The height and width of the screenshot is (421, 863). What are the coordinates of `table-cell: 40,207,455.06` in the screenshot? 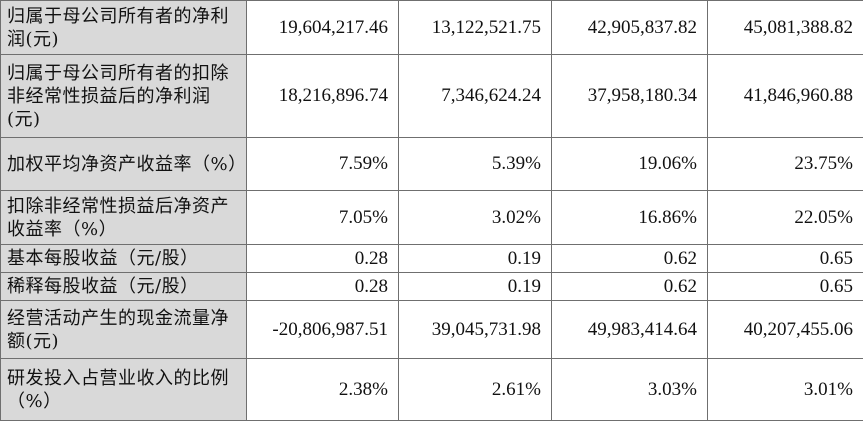 It's located at (785, 330).